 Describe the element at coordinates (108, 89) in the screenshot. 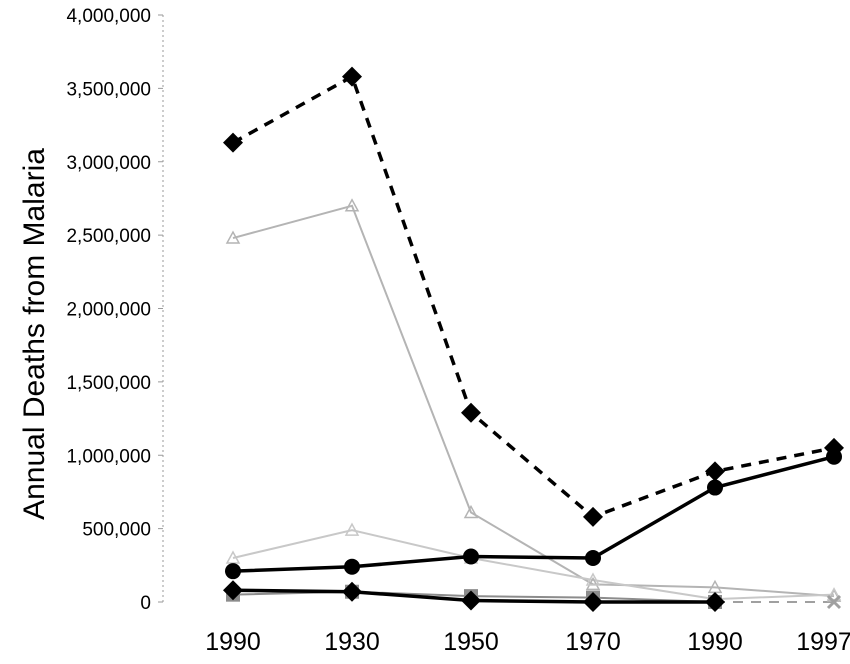

I see `y-tick-label: 3,500,000` at that location.